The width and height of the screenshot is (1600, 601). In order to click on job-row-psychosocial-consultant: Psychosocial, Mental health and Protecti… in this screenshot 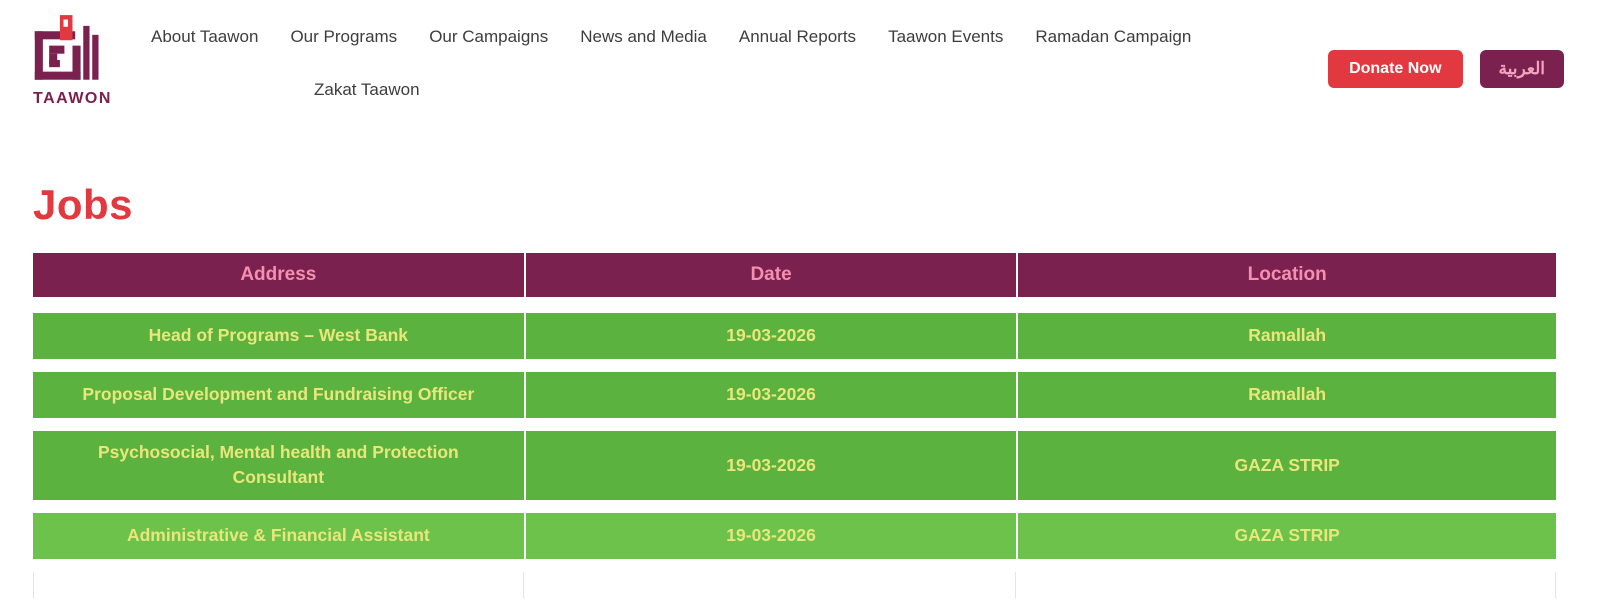, I will do `click(794, 465)`.